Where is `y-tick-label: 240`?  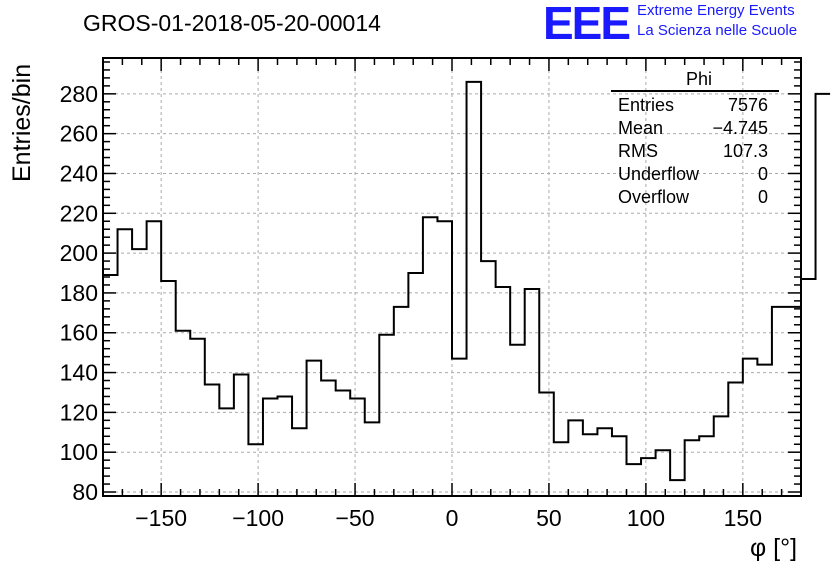 y-tick-label: 240 is located at coordinates (79, 173).